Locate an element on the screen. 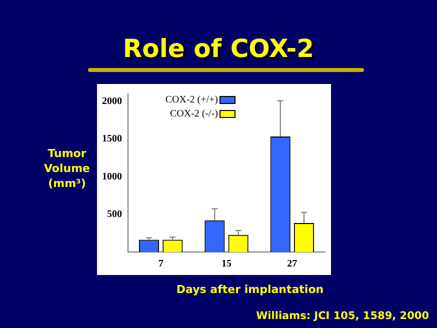 The height and width of the screenshot is (328, 437). legend-label: COX-2 (+/+) is located at coordinates (191, 100).